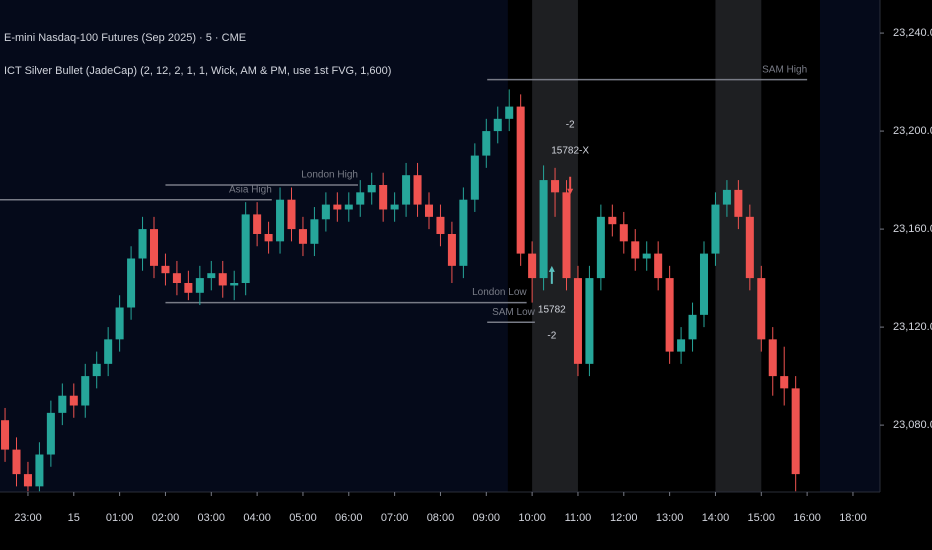 This screenshot has height=550, width=932. Describe the element at coordinates (514, 312) in the screenshot. I see `level-label: SAM Low` at that location.